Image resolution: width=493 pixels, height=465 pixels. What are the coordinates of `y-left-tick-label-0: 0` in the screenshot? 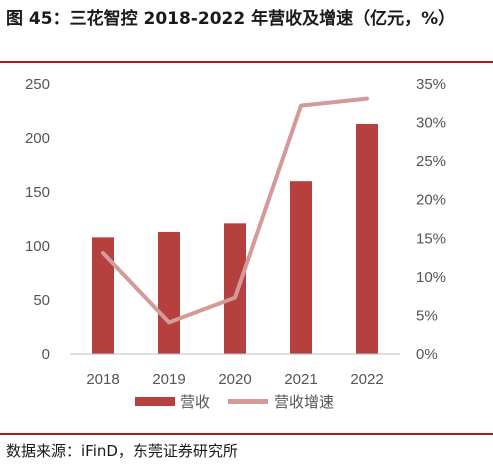 It's located at (46, 354).